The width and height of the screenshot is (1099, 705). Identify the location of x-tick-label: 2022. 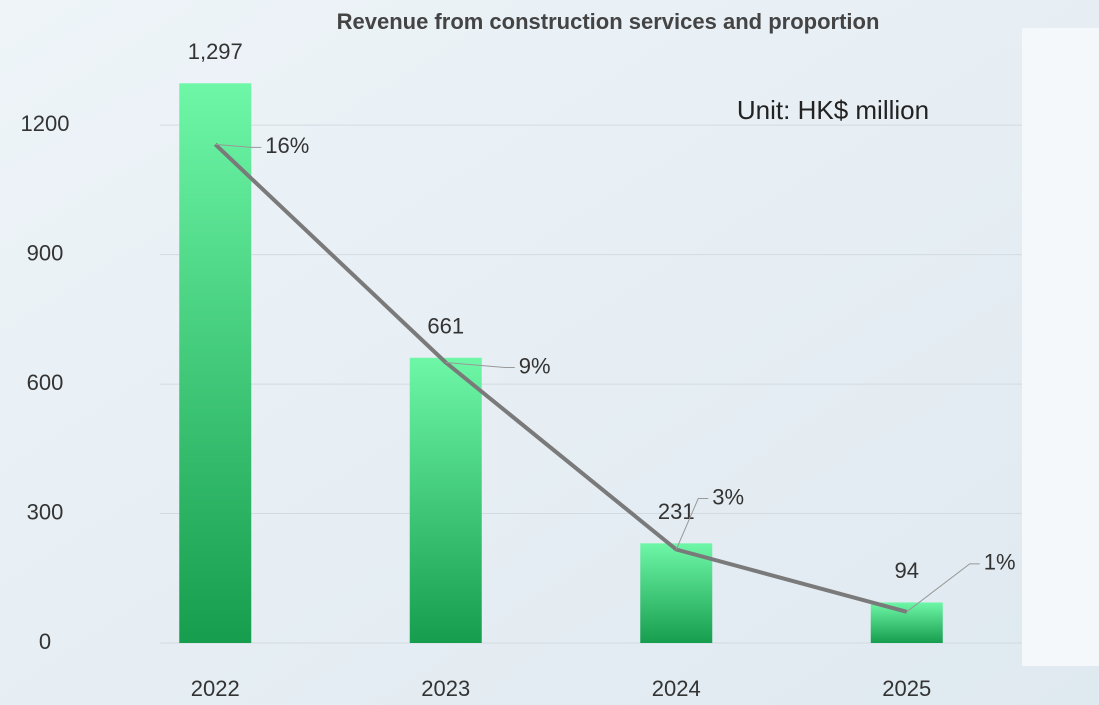
(215, 688).